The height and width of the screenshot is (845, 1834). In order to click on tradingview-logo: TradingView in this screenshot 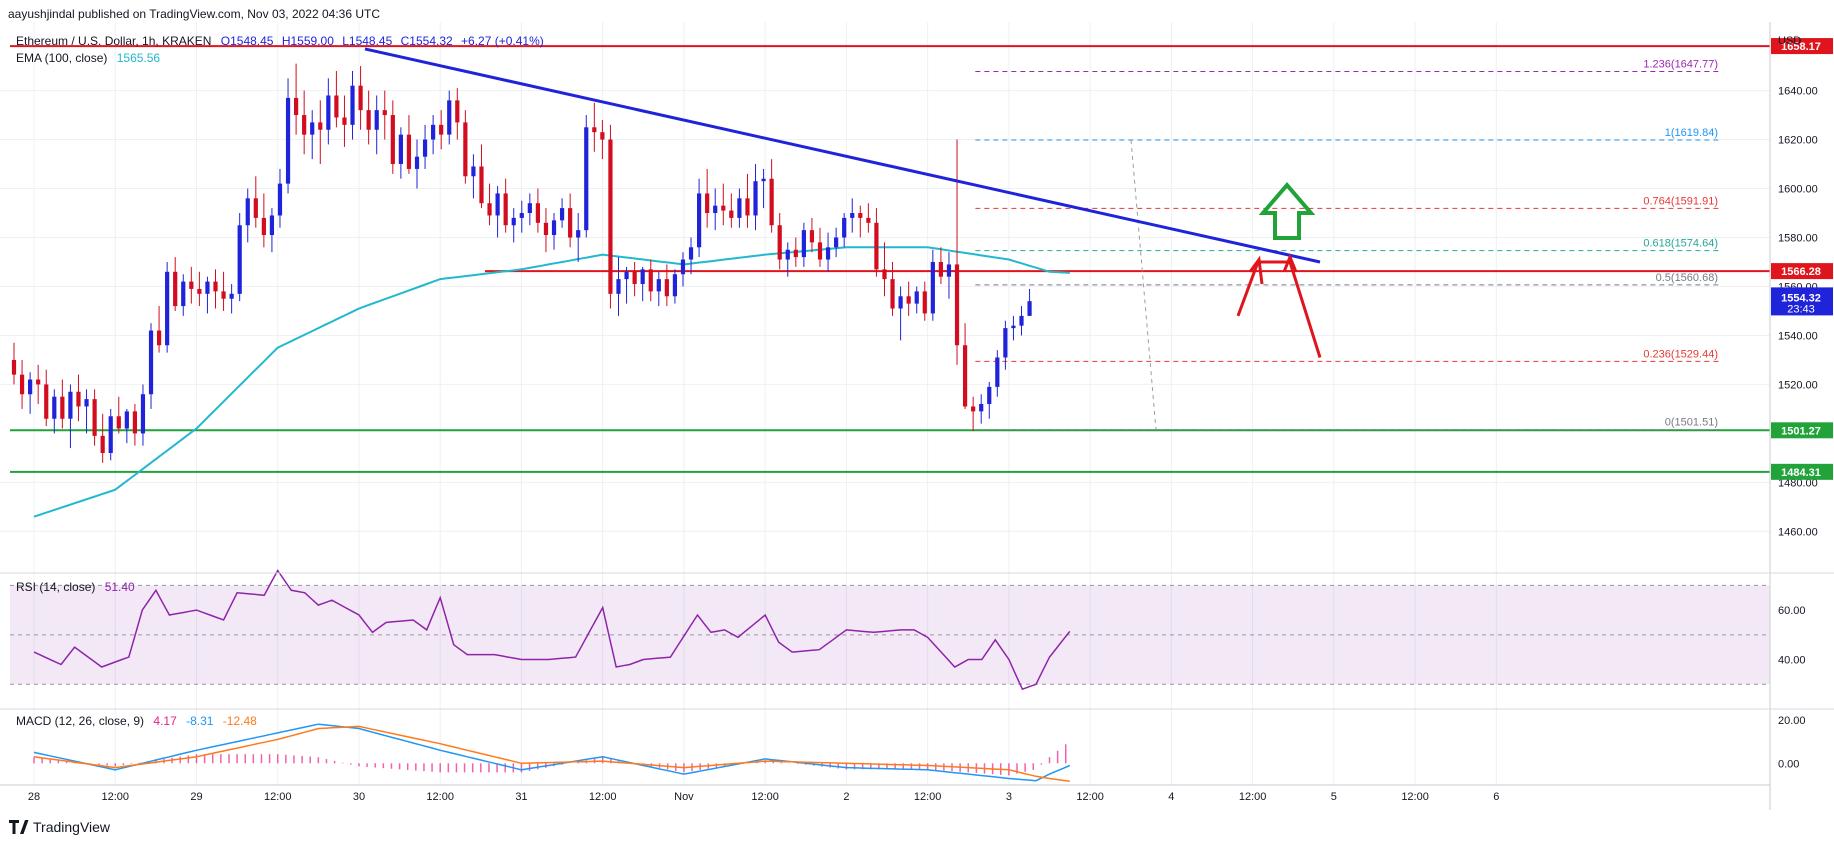, I will do `click(60, 827)`.